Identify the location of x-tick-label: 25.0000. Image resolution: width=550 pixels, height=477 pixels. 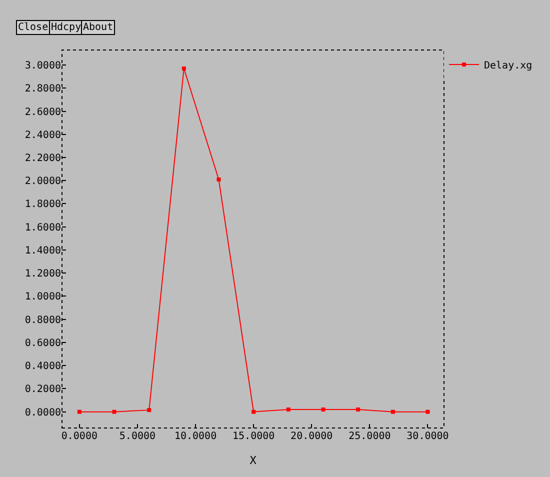
(369, 436).